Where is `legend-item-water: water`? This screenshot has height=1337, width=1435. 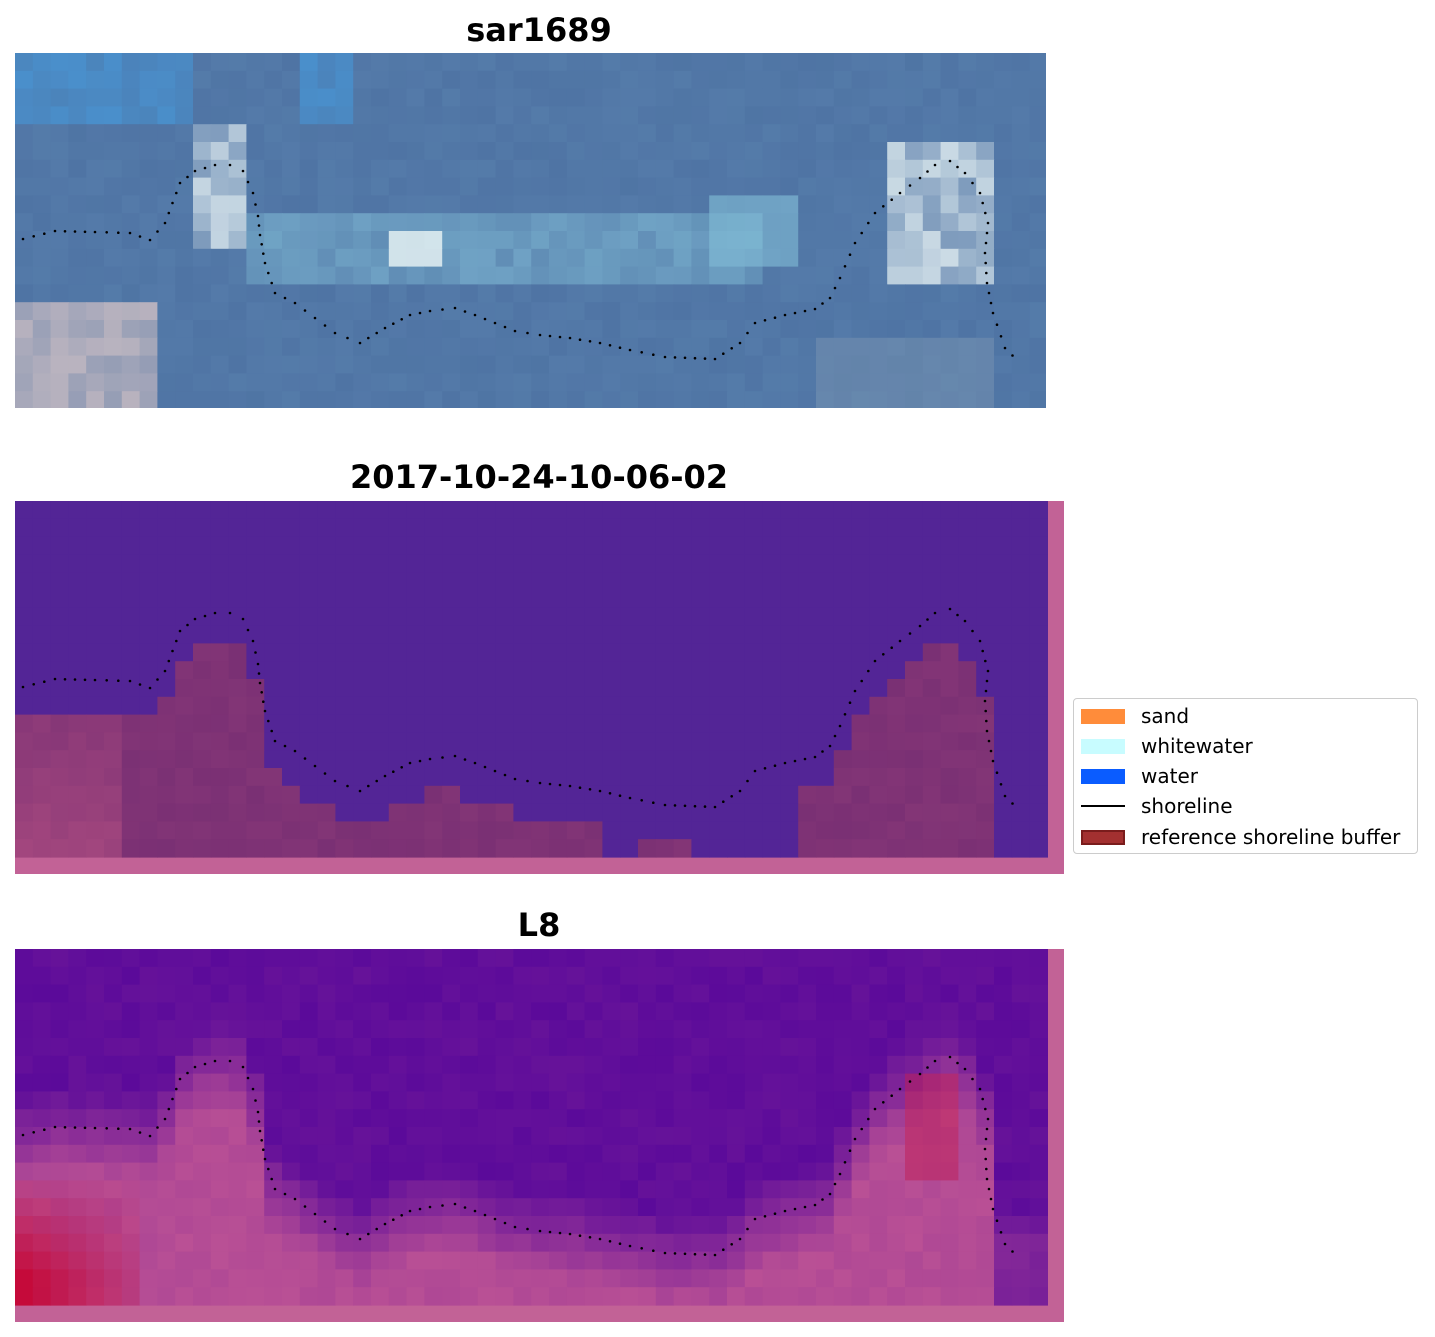 legend-item-water: water is located at coordinates (1139, 776).